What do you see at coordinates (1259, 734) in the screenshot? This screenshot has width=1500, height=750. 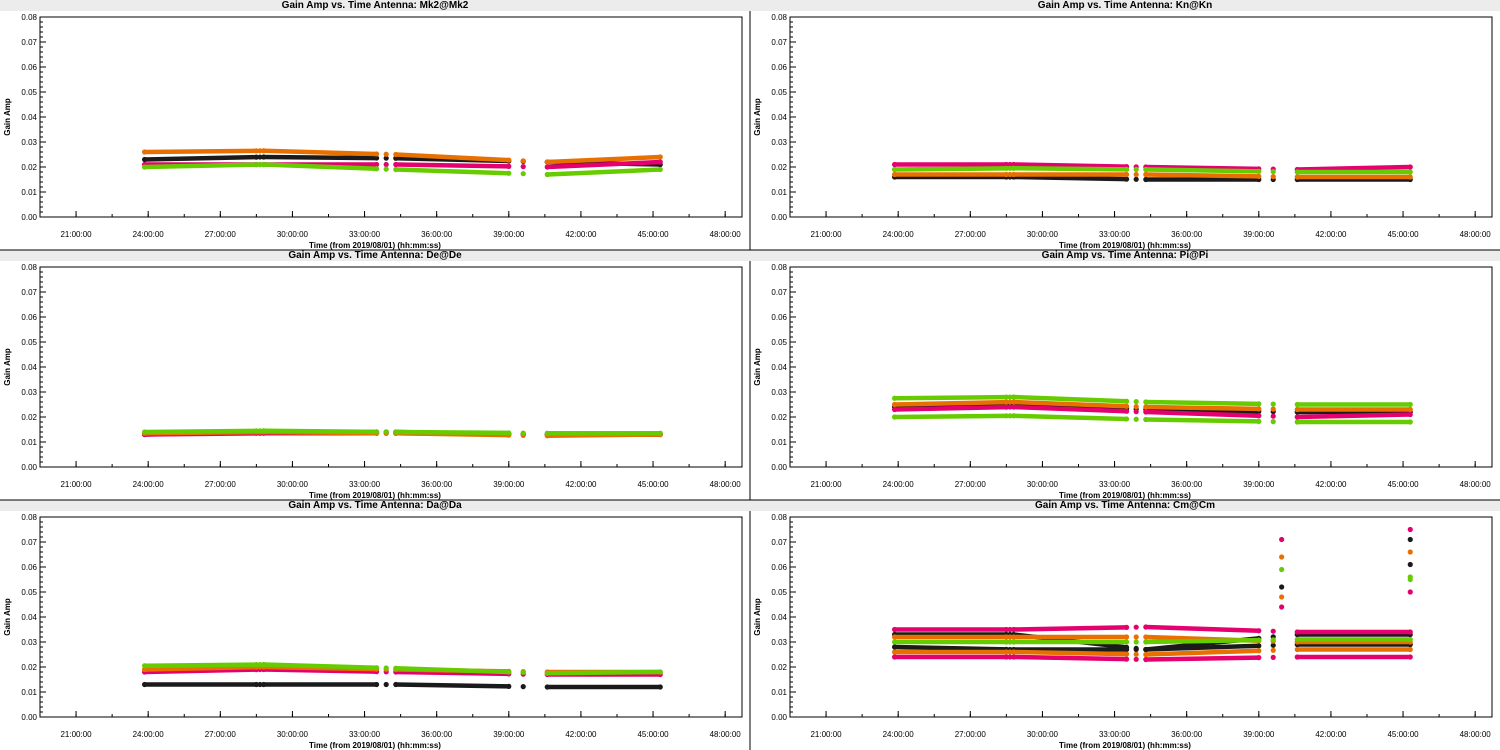 I see `x-tick-label: 39:00:00` at bounding box center [1259, 734].